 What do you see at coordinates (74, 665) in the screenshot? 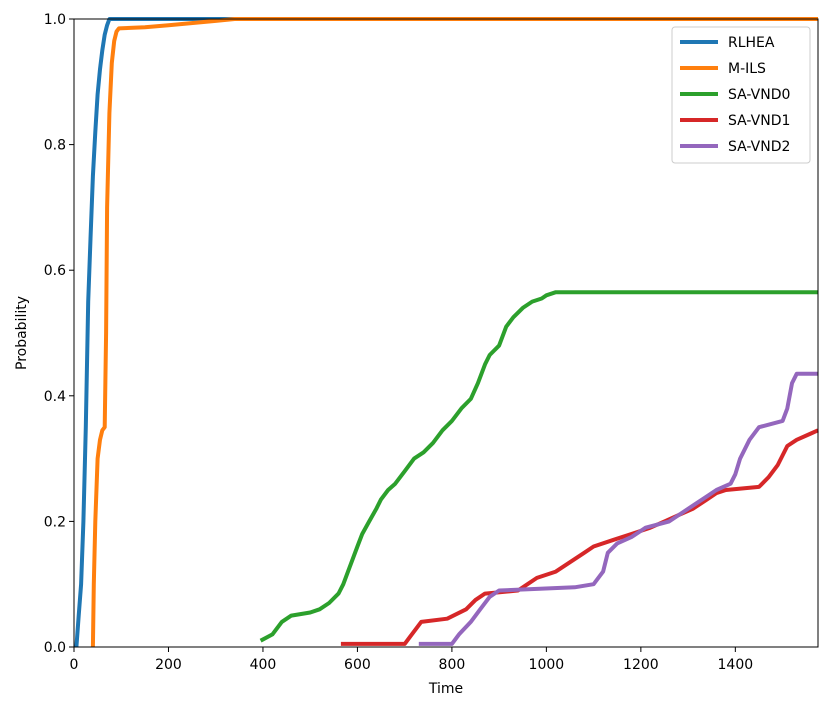
I see `x-tick-label: 0` at bounding box center [74, 665].